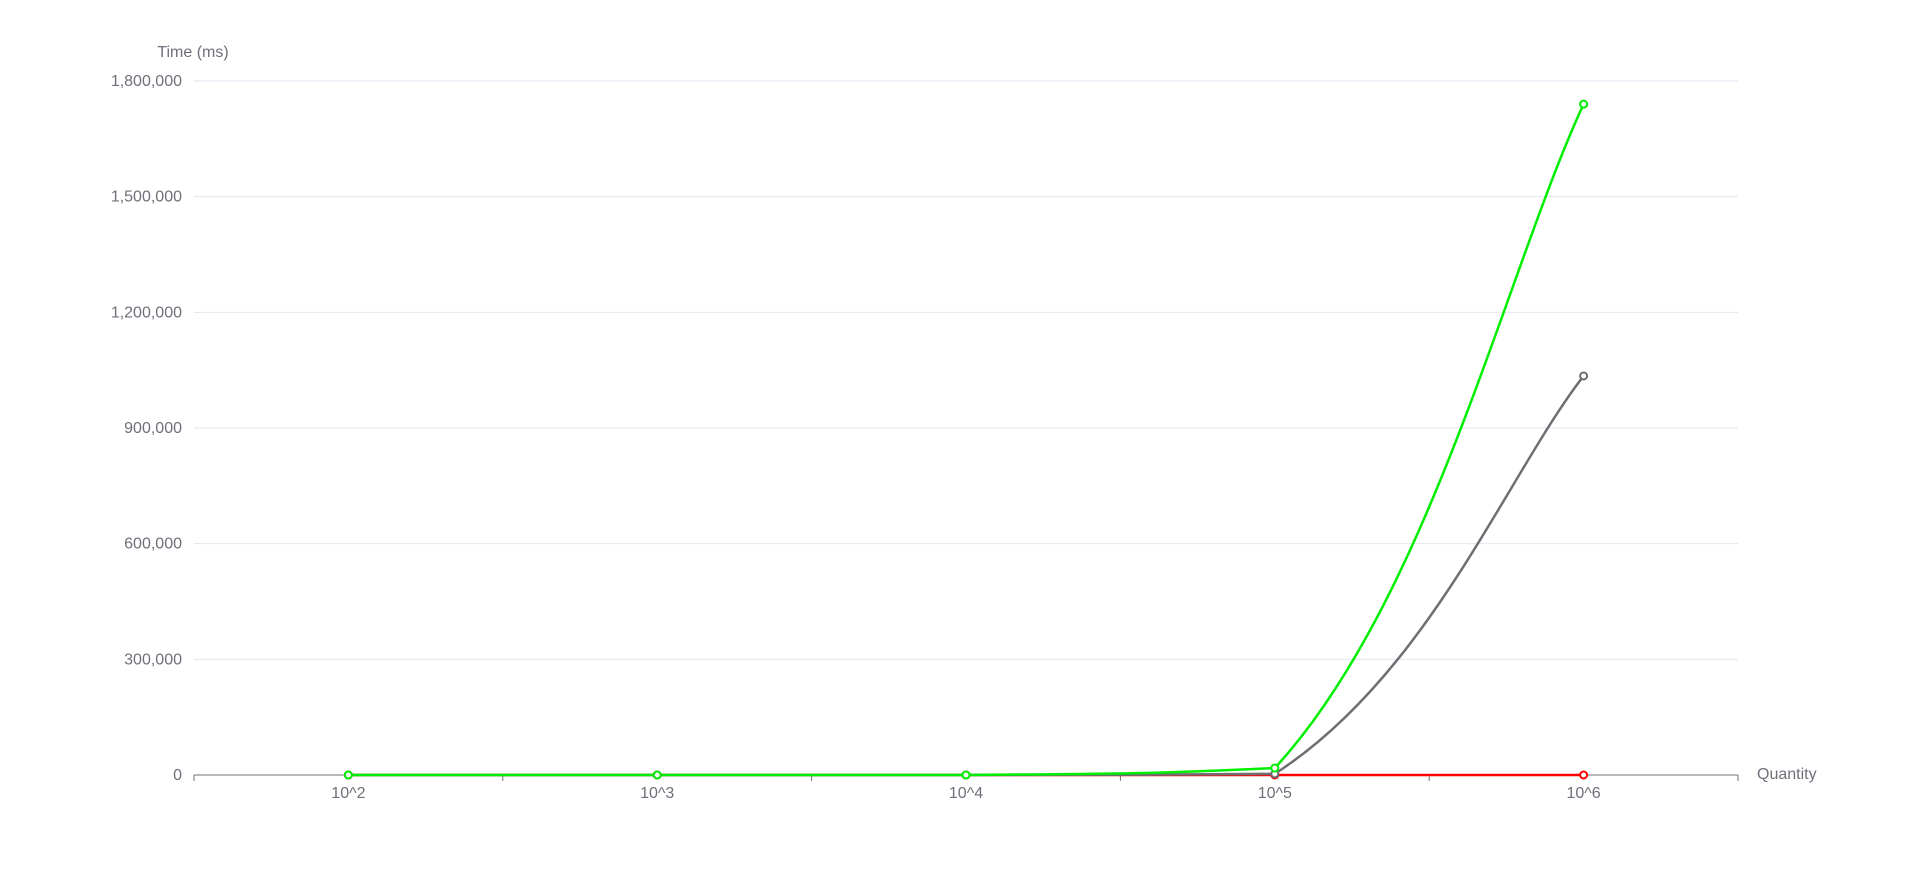  What do you see at coordinates (153, 659) in the screenshot?
I see `y-tick-label: 300,000` at bounding box center [153, 659].